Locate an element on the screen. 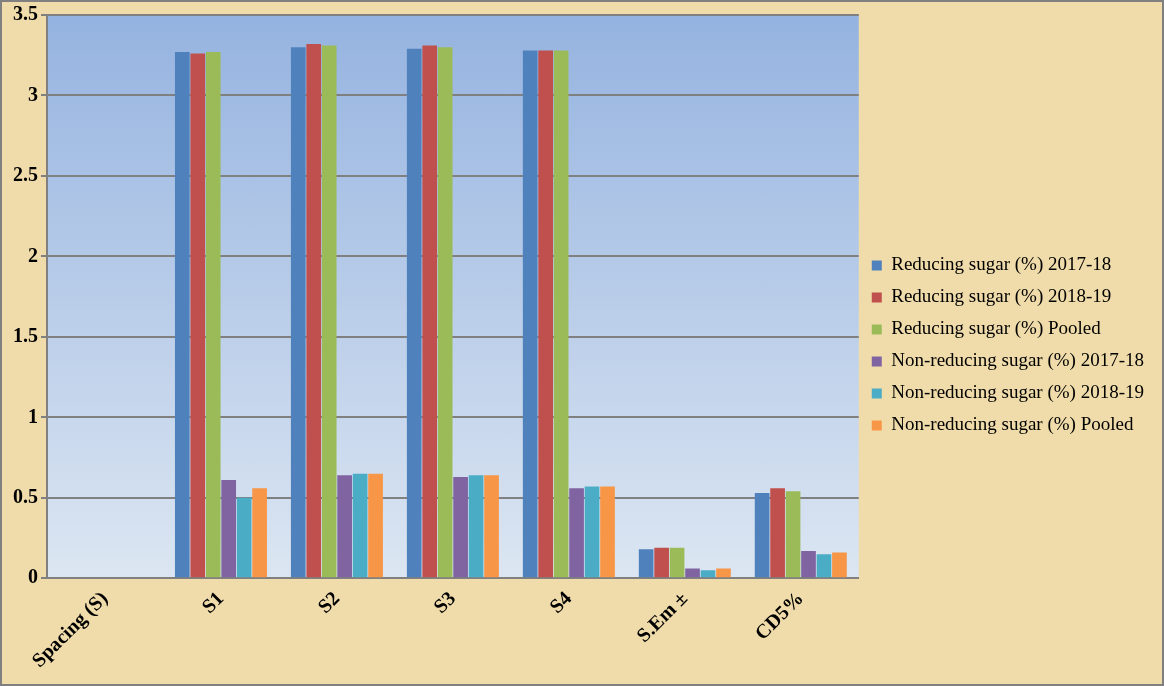 The image size is (1164, 686). legend-label: Reducing sugar (%) 2017-18 is located at coordinates (1001, 264).